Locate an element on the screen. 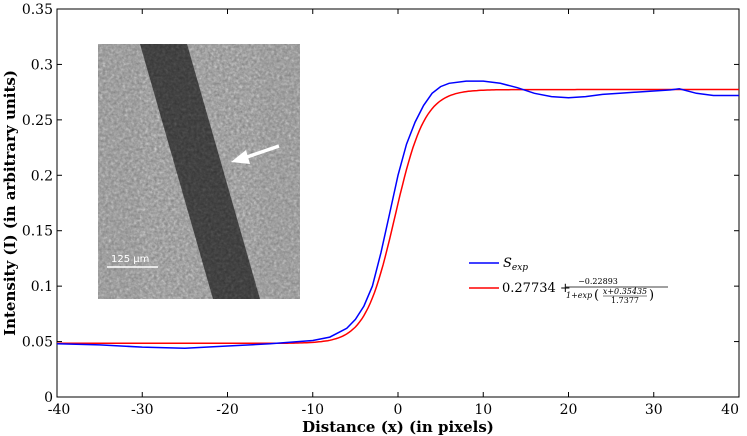  x-tick-label: 40 is located at coordinates (730, 410).